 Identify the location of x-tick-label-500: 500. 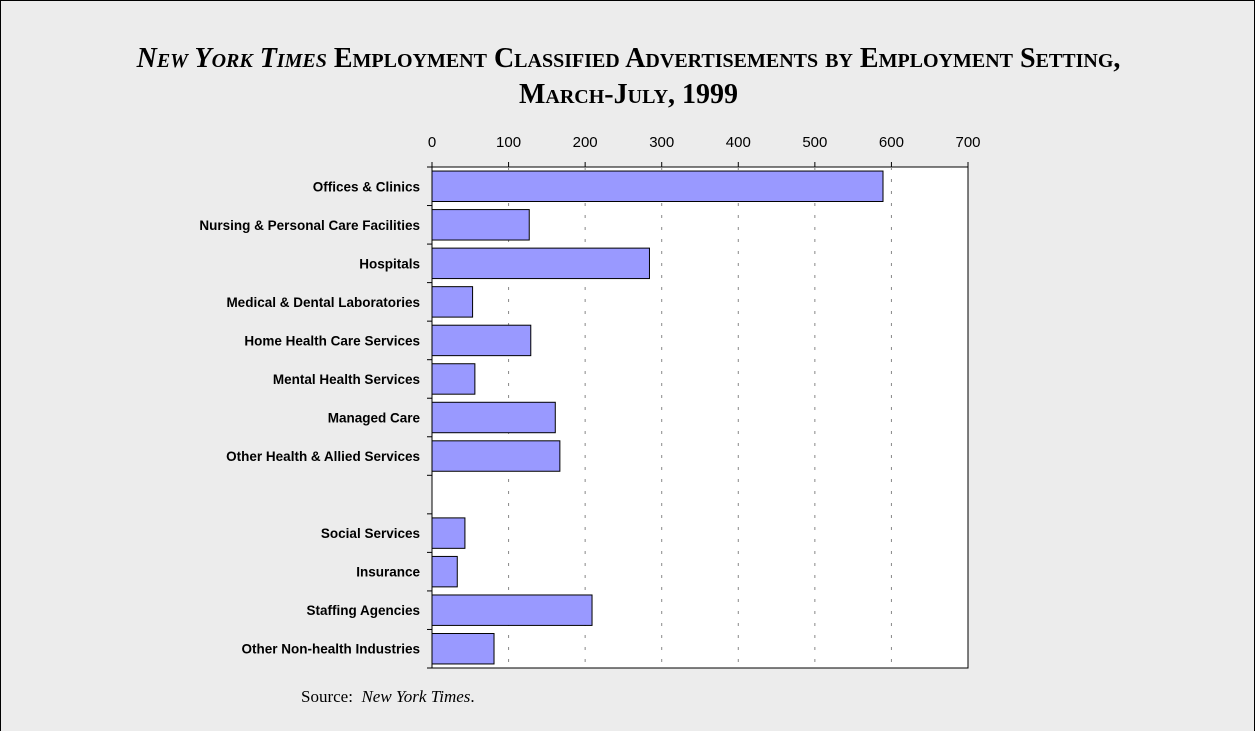
(814, 142).